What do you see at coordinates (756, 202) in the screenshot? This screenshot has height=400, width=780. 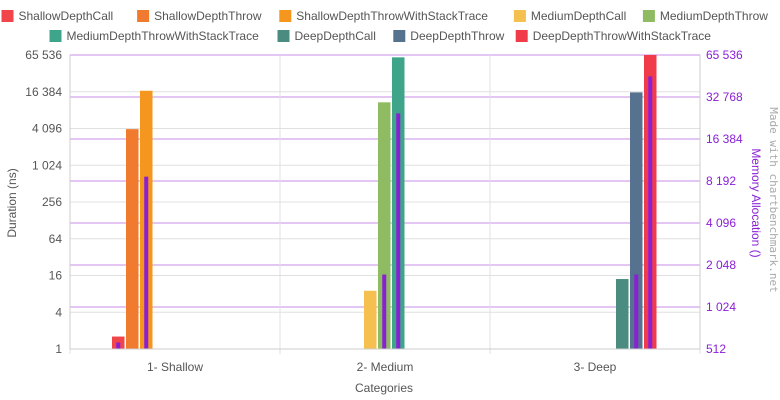 I see `y2-axis-title: Memory Allocation ()` at bounding box center [756, 202].